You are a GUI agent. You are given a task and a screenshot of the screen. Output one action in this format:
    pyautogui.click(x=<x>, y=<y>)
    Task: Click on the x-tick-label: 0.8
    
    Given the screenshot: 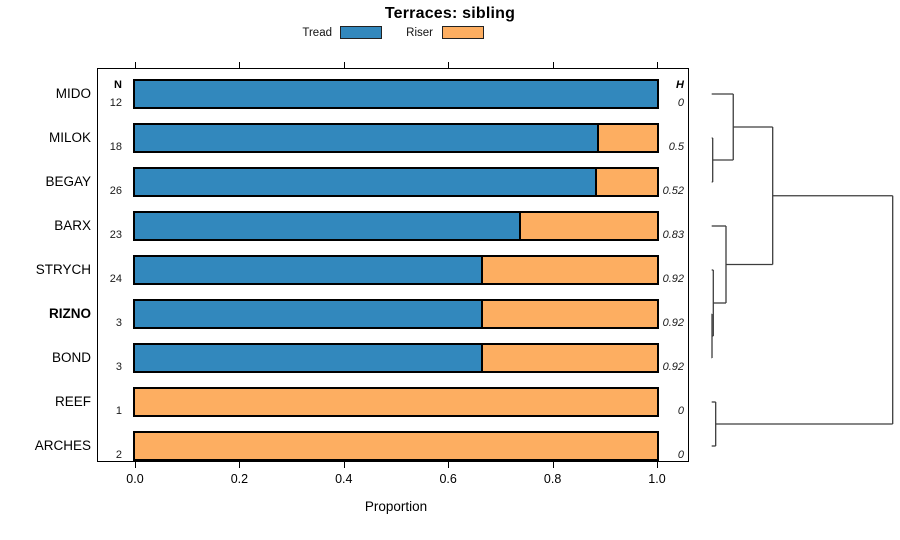 What is the action you would take?
    pyautogui.click(x=552, y=479)
    